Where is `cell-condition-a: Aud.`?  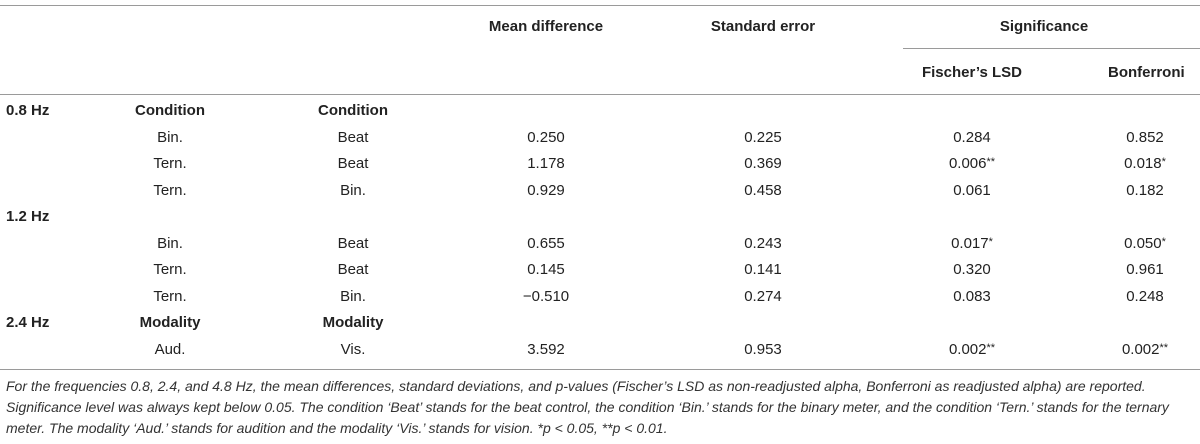
cell-condition-a: Aud. is located at coordinates (170, 349).